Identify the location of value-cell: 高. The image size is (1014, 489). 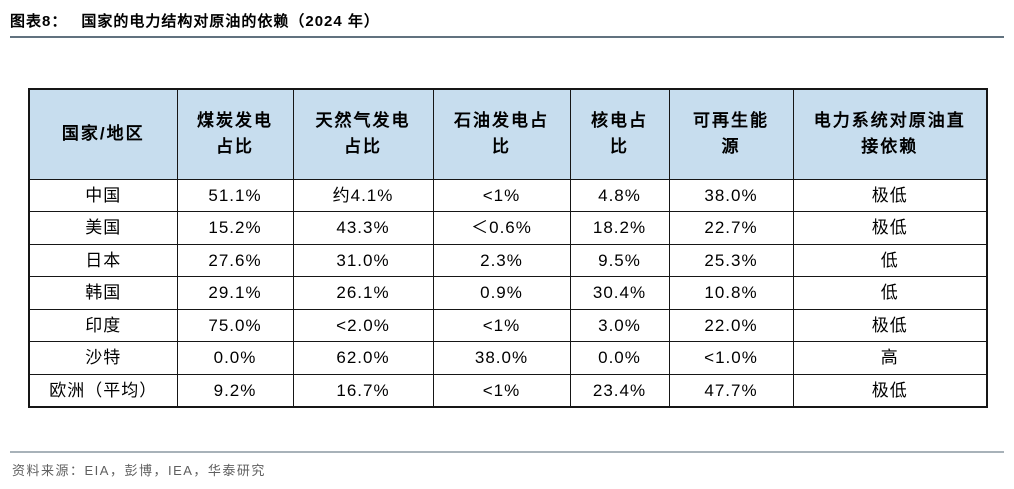
(890, 358).